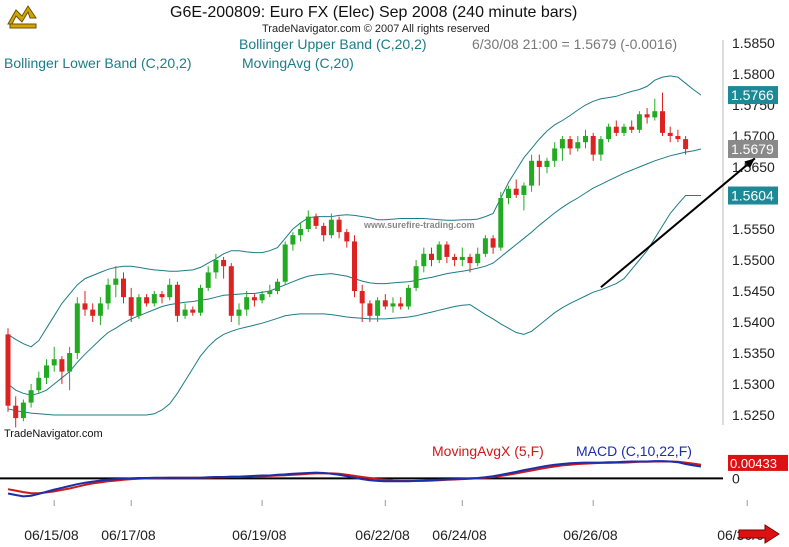 This screenshot has height=547, width=789. I want to click on macd-legend: MACD (C,10,22,F), so click(634, 451).